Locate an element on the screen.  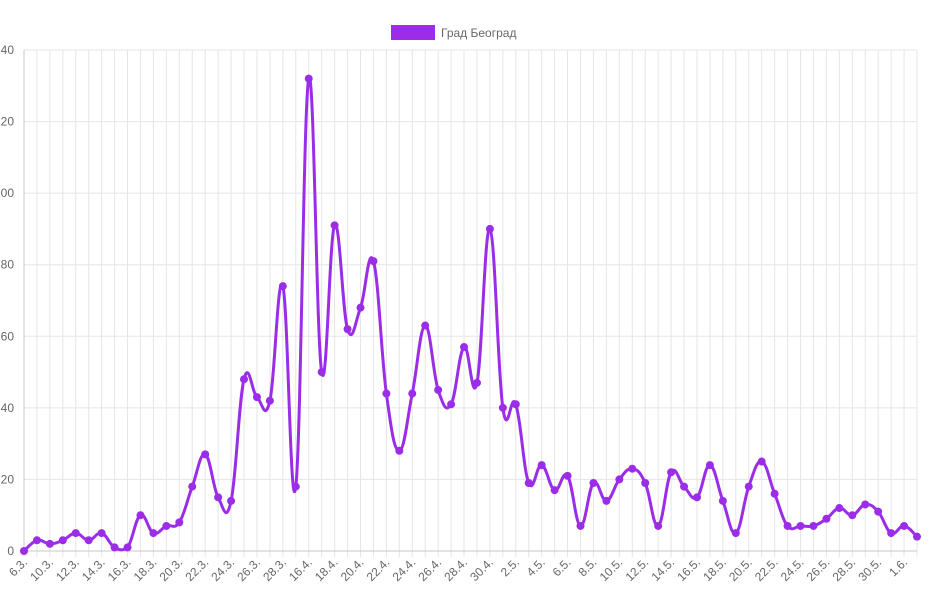
y-tick-label: 100 is located at coordinates (7, 193).